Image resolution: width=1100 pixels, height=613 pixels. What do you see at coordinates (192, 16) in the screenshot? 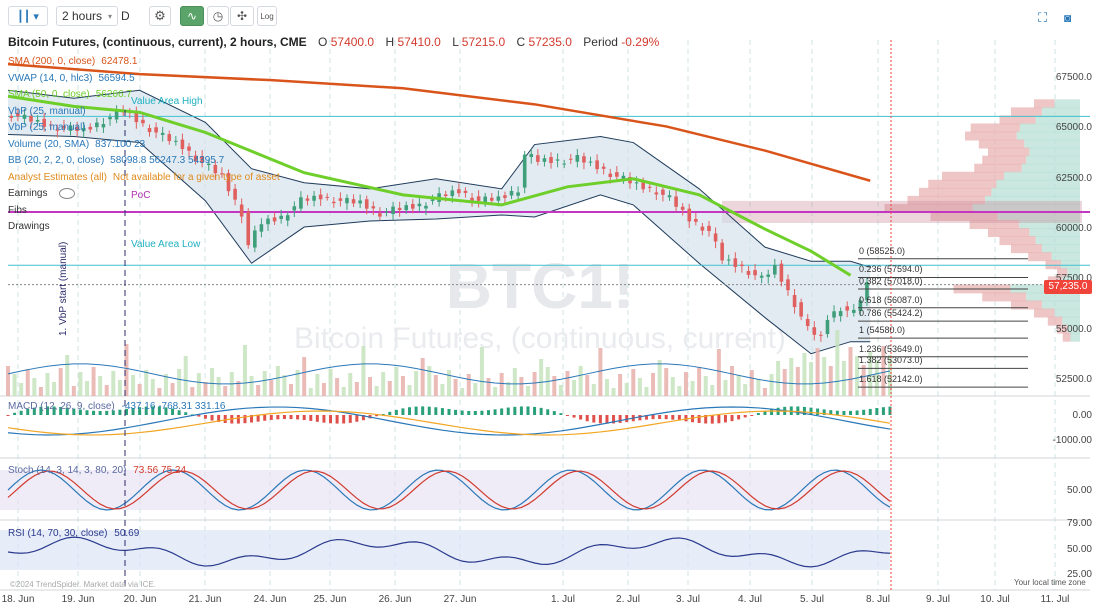
I see `indicator-toggle-button: ∿` at bounding box center [192, 16].